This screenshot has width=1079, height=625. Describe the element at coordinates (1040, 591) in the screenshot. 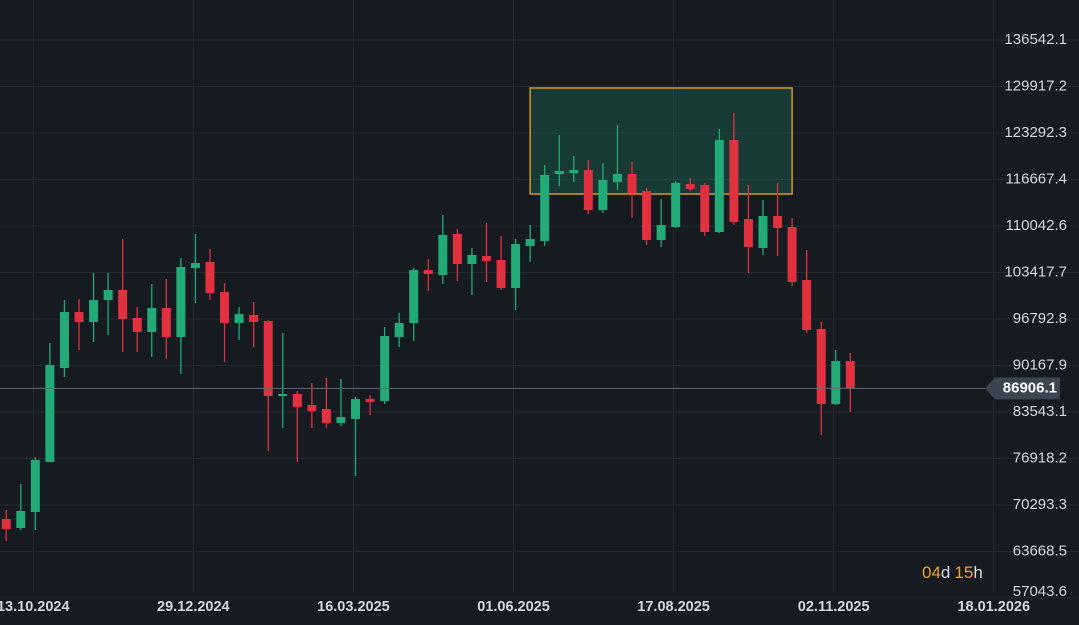

I see `y-tick-label: 57043.6` at that location.